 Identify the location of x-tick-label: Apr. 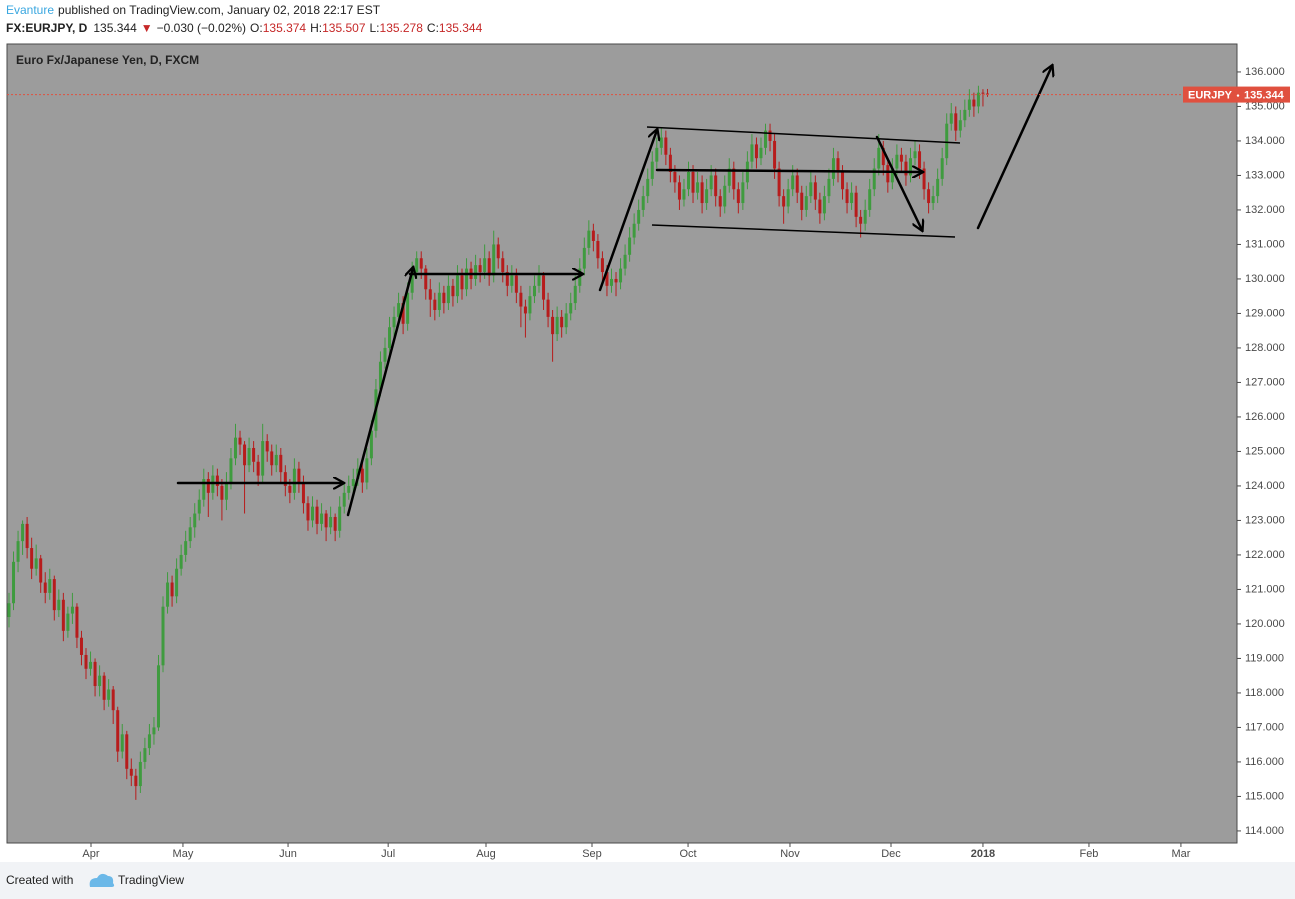
(90, 854).